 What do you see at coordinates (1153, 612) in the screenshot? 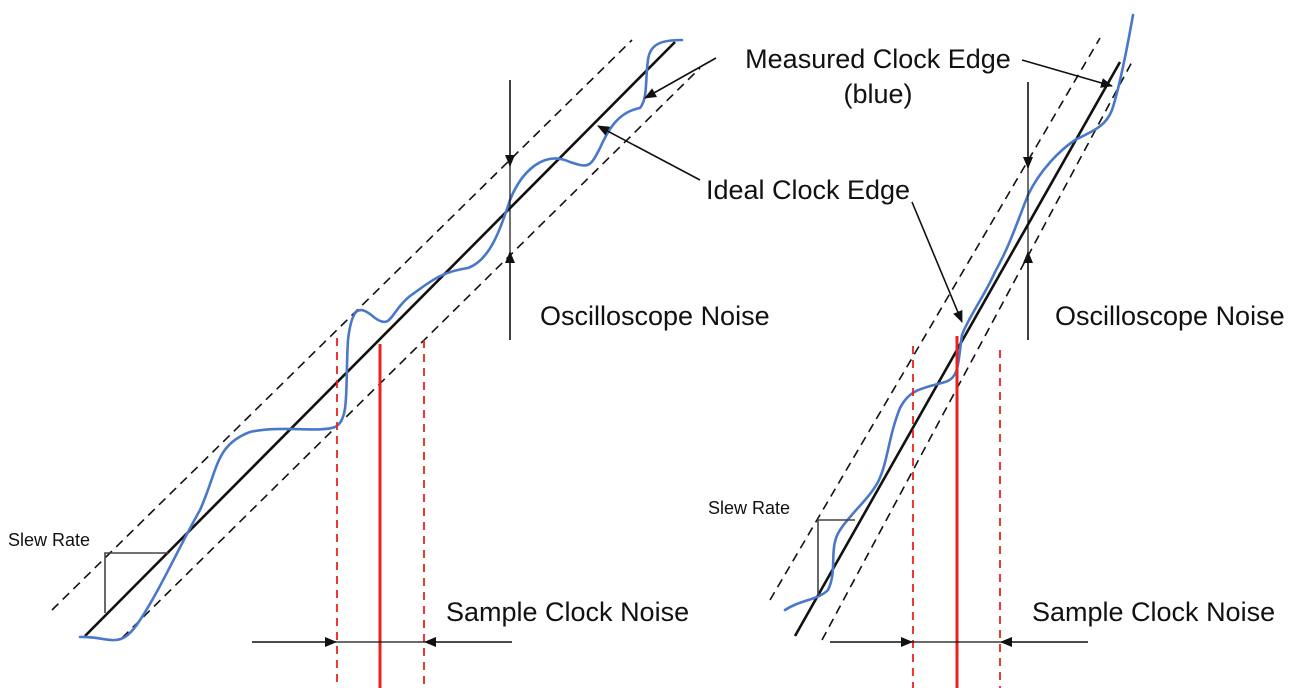
I see `sample-clock-noise-label-right: Sample Clock Noise` at bounding box center [1153, 612].